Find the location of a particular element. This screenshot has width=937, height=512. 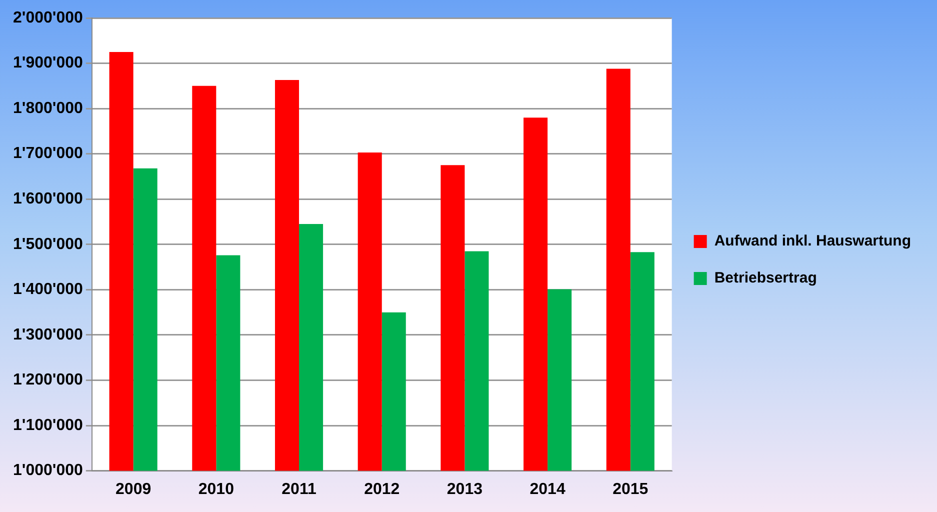

y-tick-label: 1'900'000 is located at coordinates (47, 63).